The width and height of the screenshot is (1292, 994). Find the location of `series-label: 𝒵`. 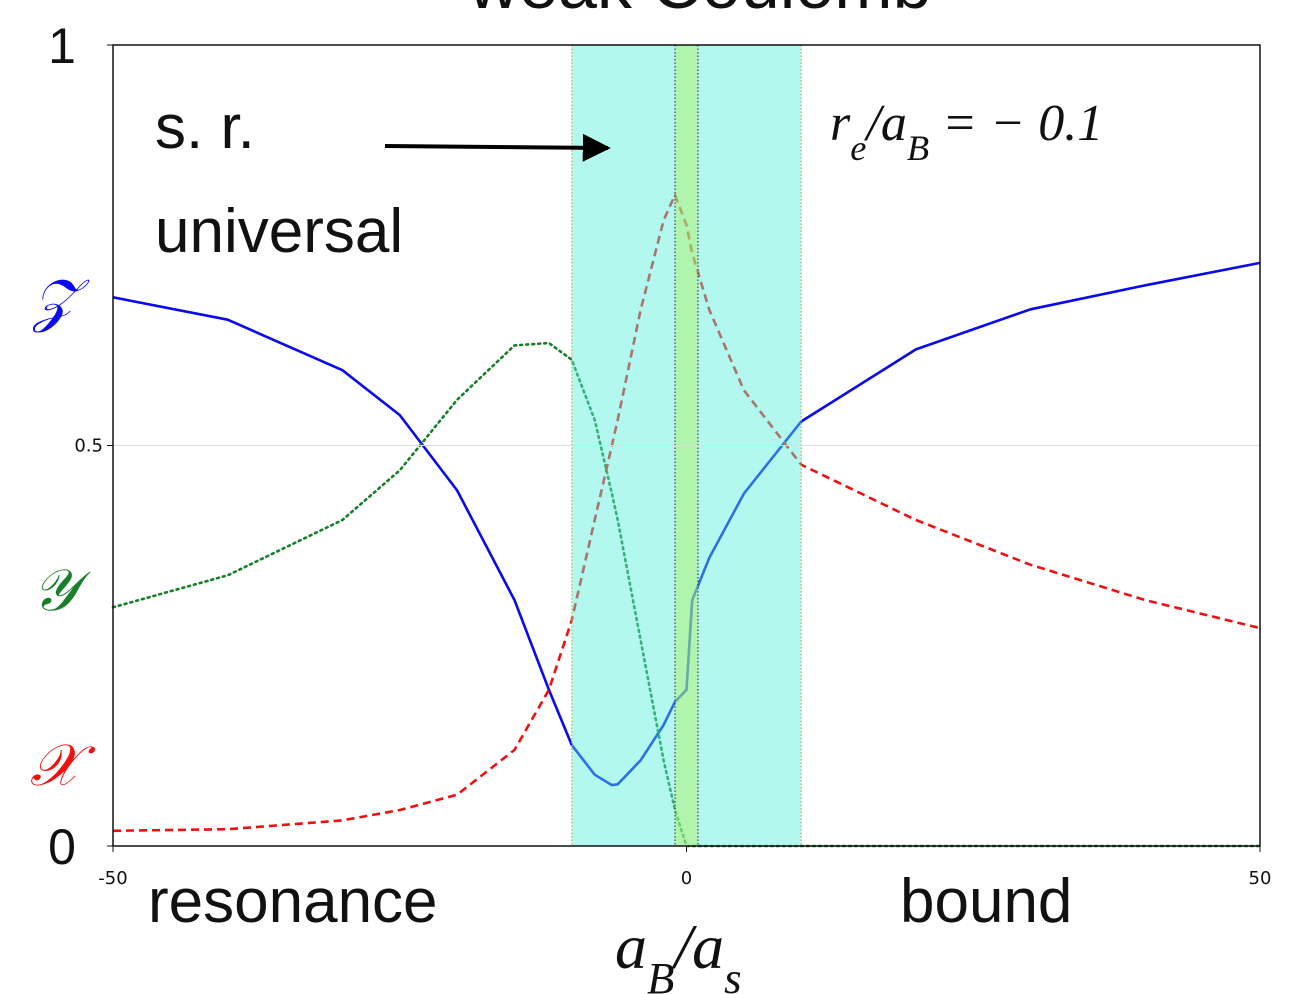

series-label: 𝒵 is located at coordinates (61, 300).